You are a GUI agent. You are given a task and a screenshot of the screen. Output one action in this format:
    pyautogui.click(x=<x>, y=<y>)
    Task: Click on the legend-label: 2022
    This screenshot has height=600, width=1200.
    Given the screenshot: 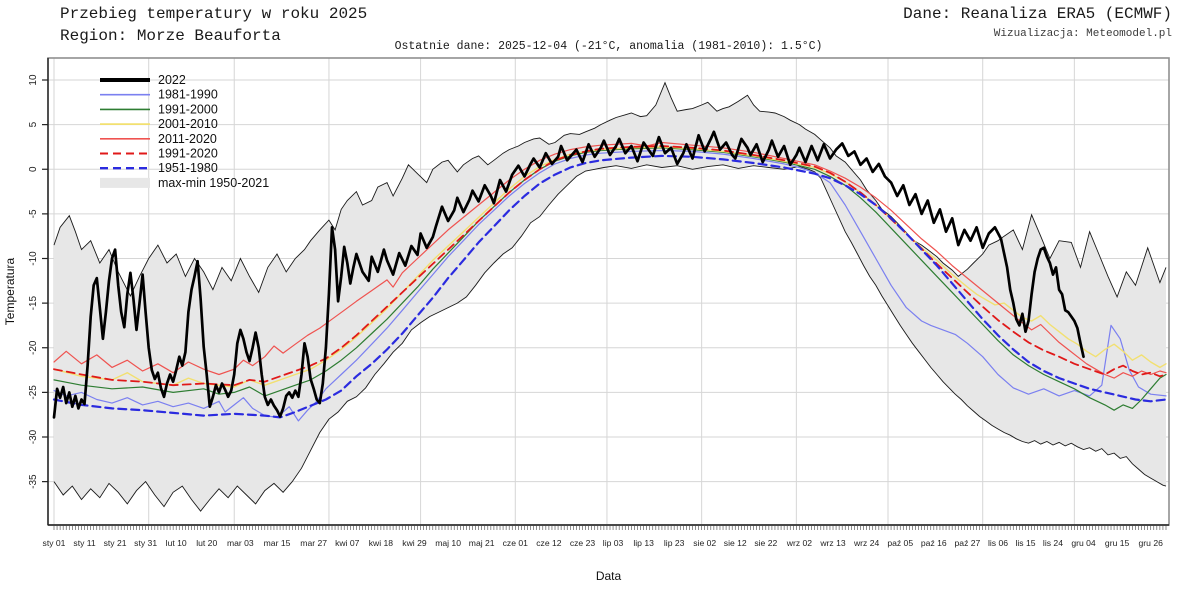 What is the action you would take?
    pyautogui.click(x=172, y=80)
    